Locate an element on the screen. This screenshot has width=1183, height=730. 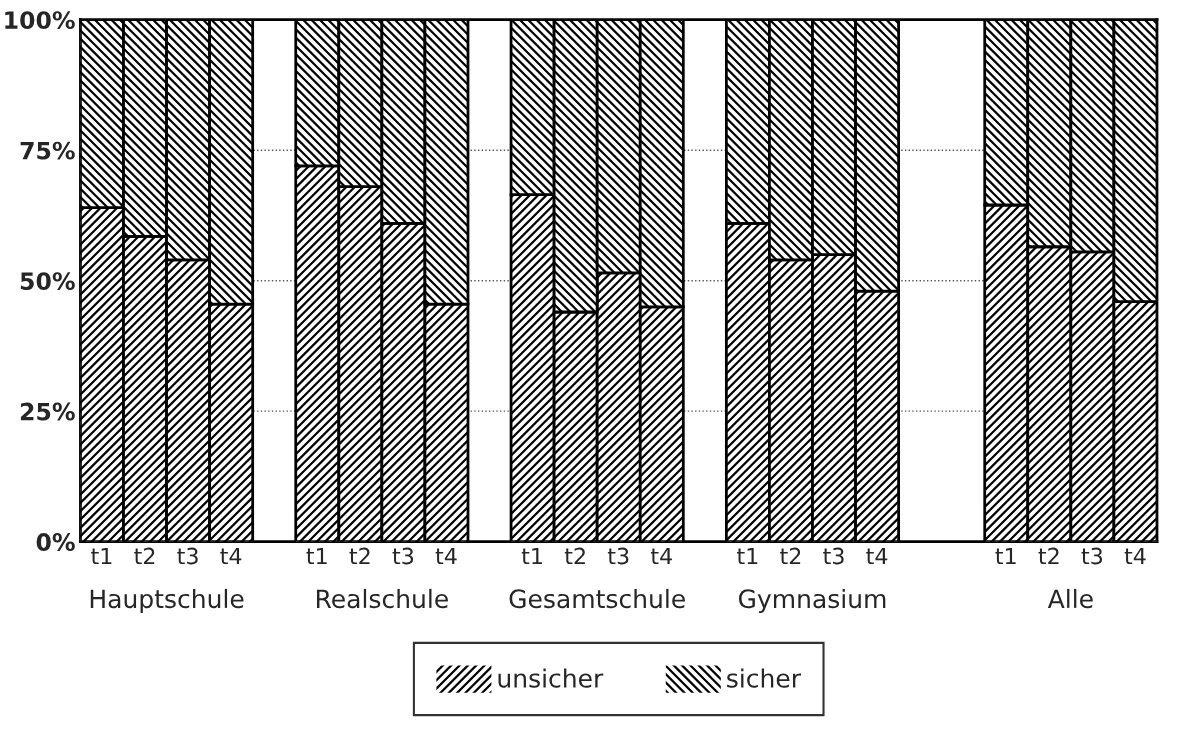
legend-label: unsicher is located at coordinates (551, 678).